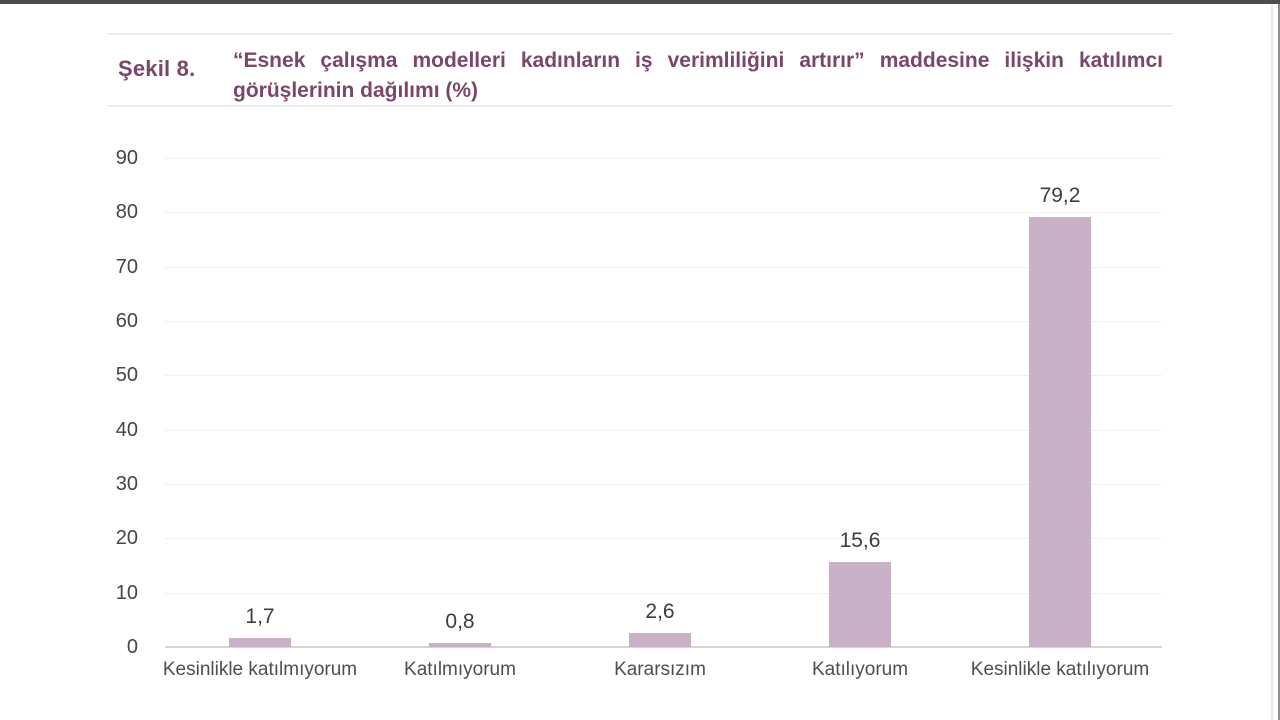 The height and width of the screenshot is (720, 1280). What do you see at coordinates (640, 2) in the screenshot?
I see `top-edge-strip` at bounding box center [640, 2].